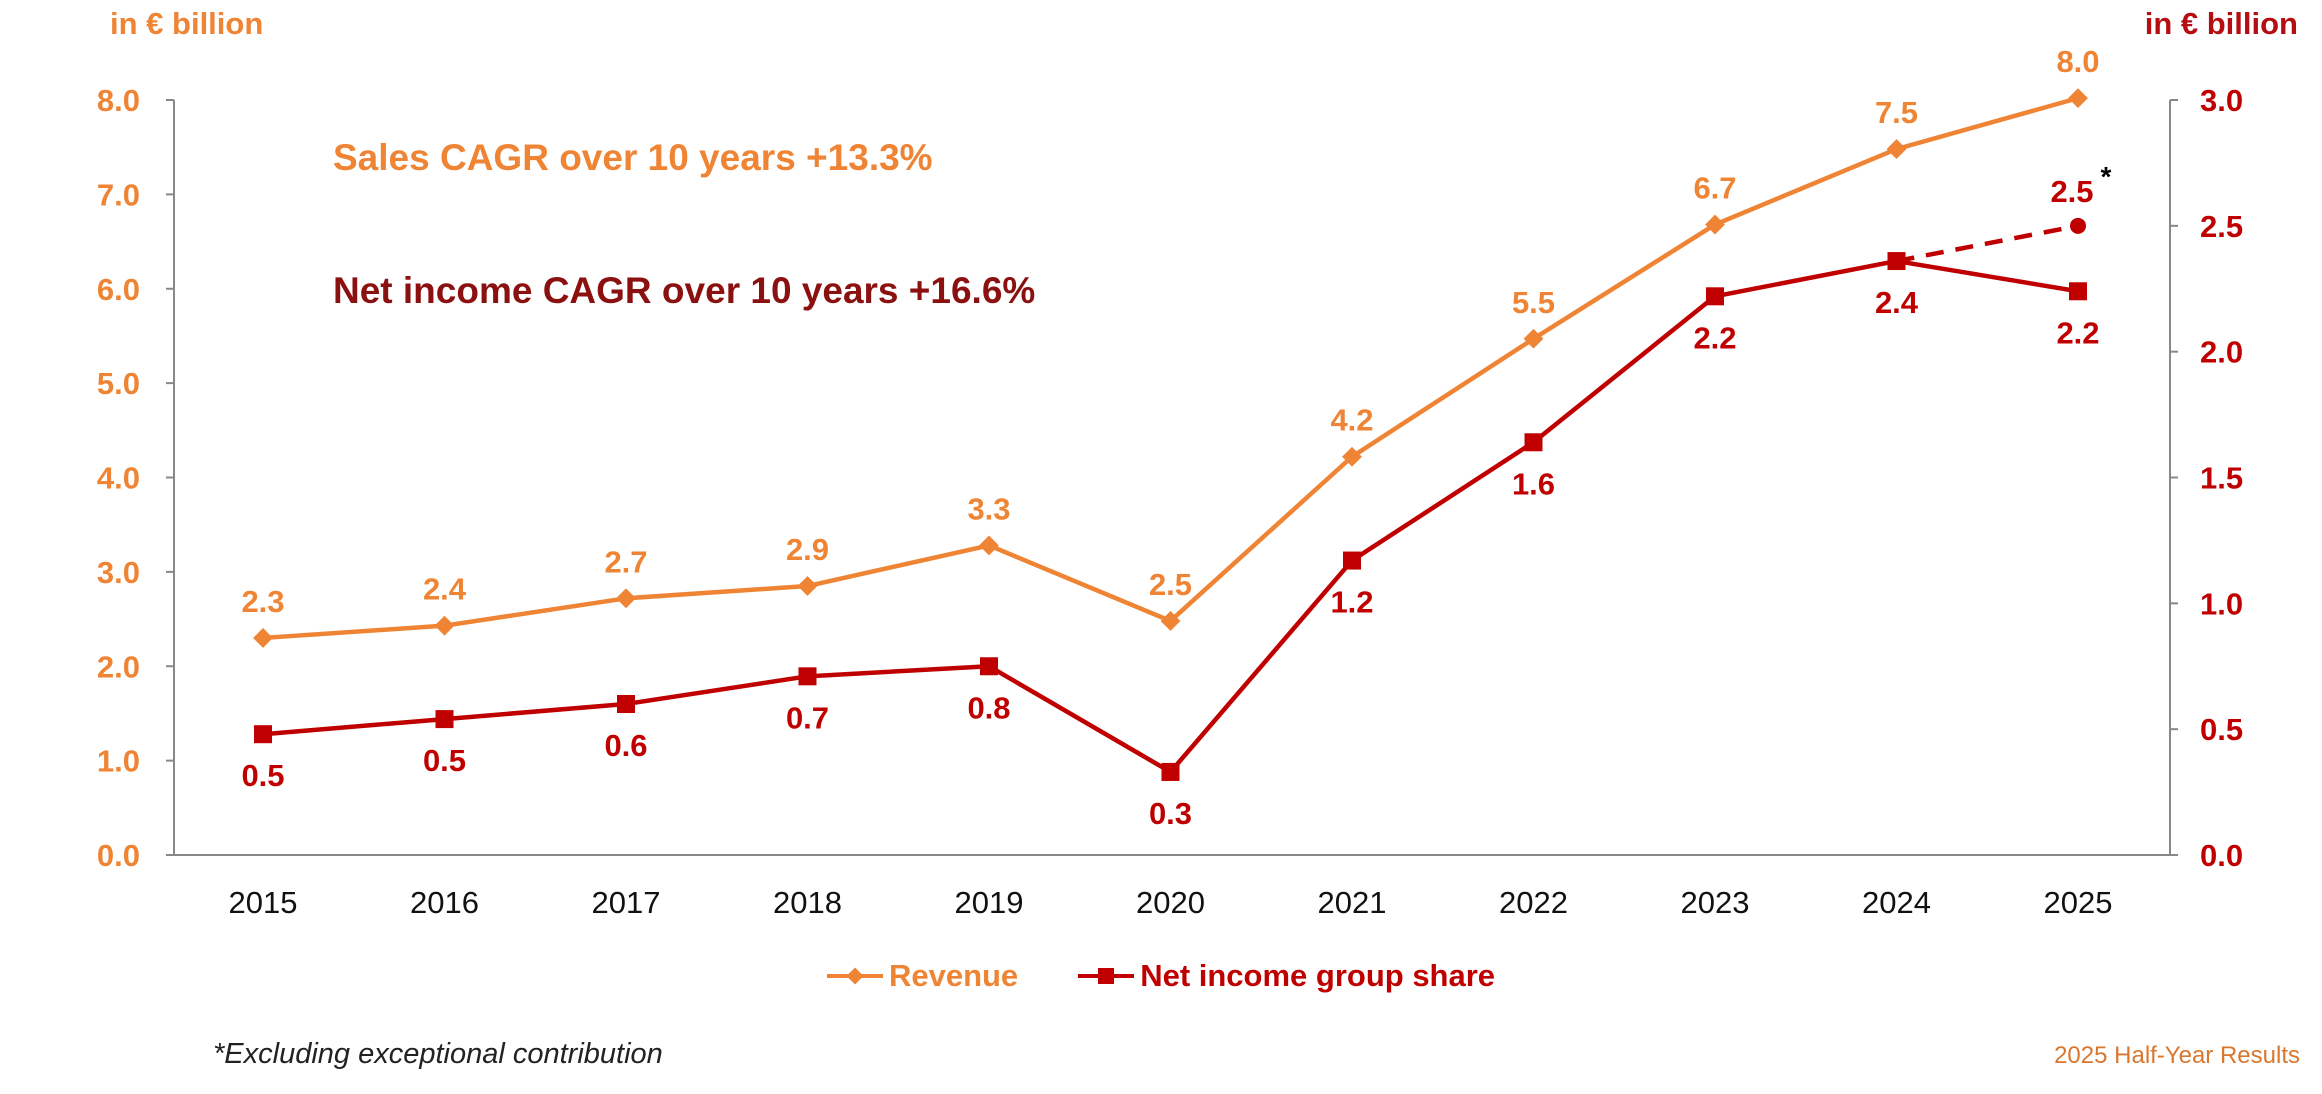 The image size is (2322, 1094). What do you see at coordinates (263, 902) in the screenshot?
I see `x-axis-tick-label: 2015` at bounding box center [263, 902].